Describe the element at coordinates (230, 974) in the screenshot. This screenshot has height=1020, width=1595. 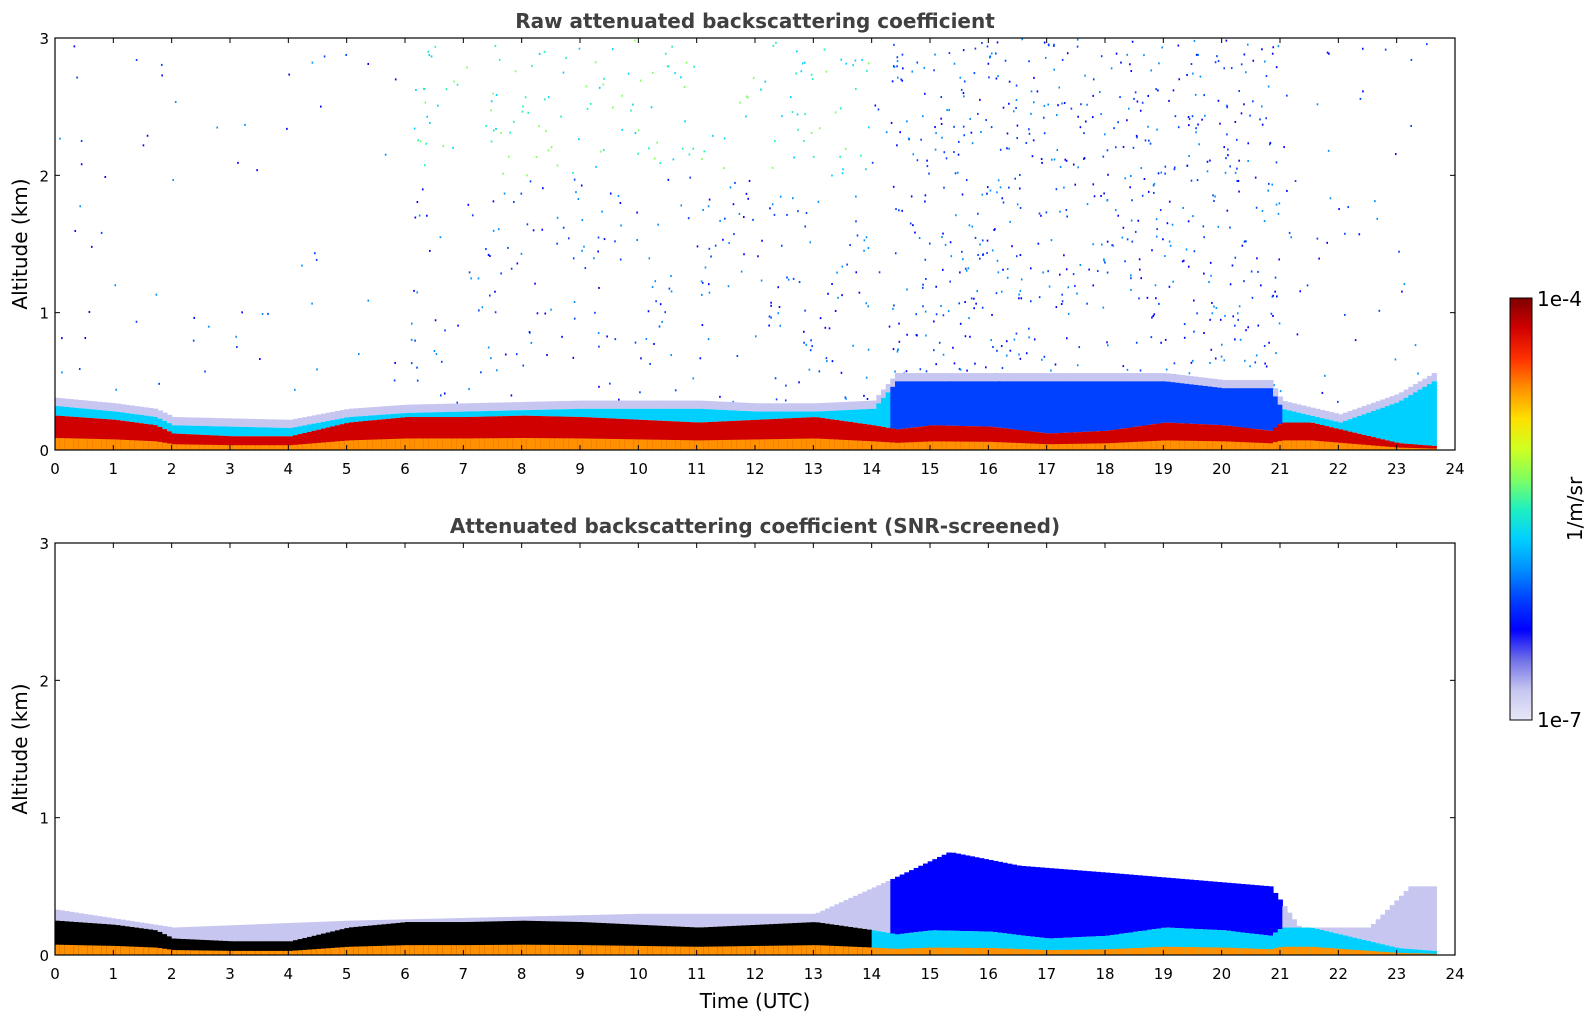
I see `x-tick-label: 3` at that location.